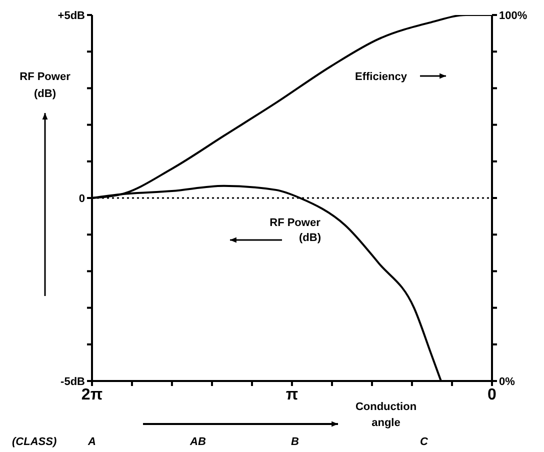 Image resolution: width=544 pixels, height=452 pixels. I want to click on y2-tick-label: 100%, so click(513, 16).